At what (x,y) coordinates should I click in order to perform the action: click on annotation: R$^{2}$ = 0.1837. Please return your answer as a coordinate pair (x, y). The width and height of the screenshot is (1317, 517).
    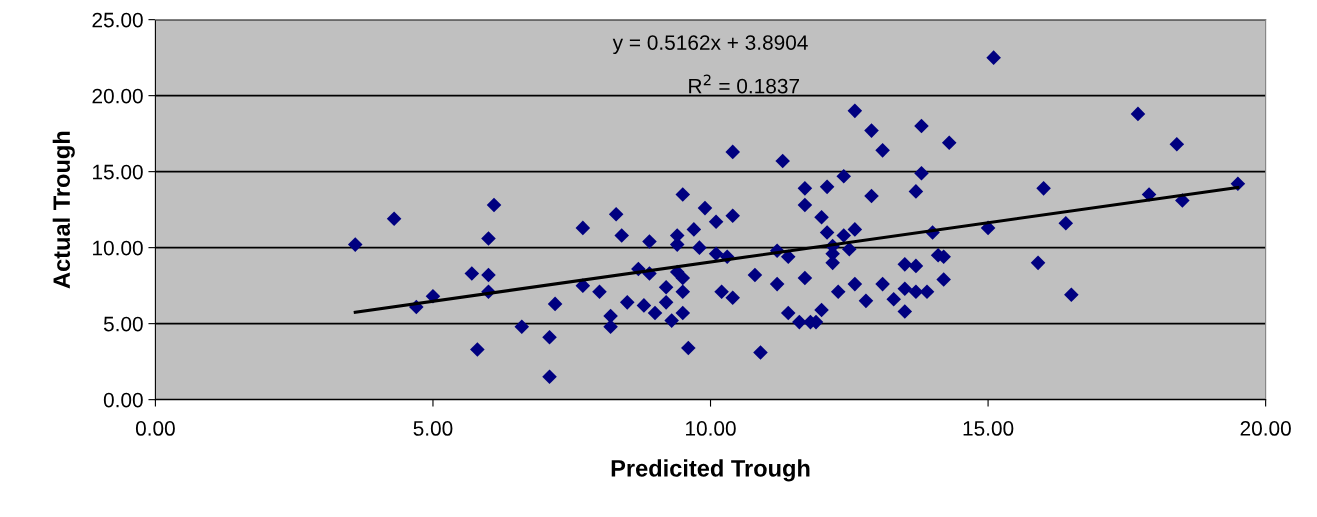
    Looking at the image, I should click on (744, 84).